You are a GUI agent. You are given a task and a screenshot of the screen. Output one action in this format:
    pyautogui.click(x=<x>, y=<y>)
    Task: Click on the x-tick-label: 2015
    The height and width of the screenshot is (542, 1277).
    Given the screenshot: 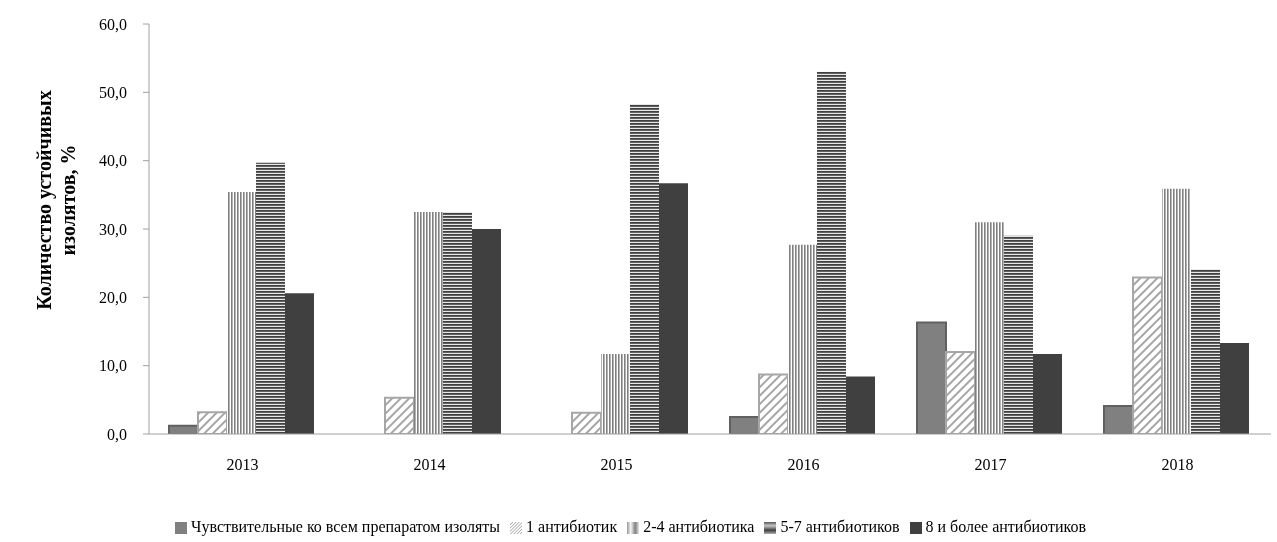 What is the action you would take?
    pyautogui.click(x=616, y=465)
    